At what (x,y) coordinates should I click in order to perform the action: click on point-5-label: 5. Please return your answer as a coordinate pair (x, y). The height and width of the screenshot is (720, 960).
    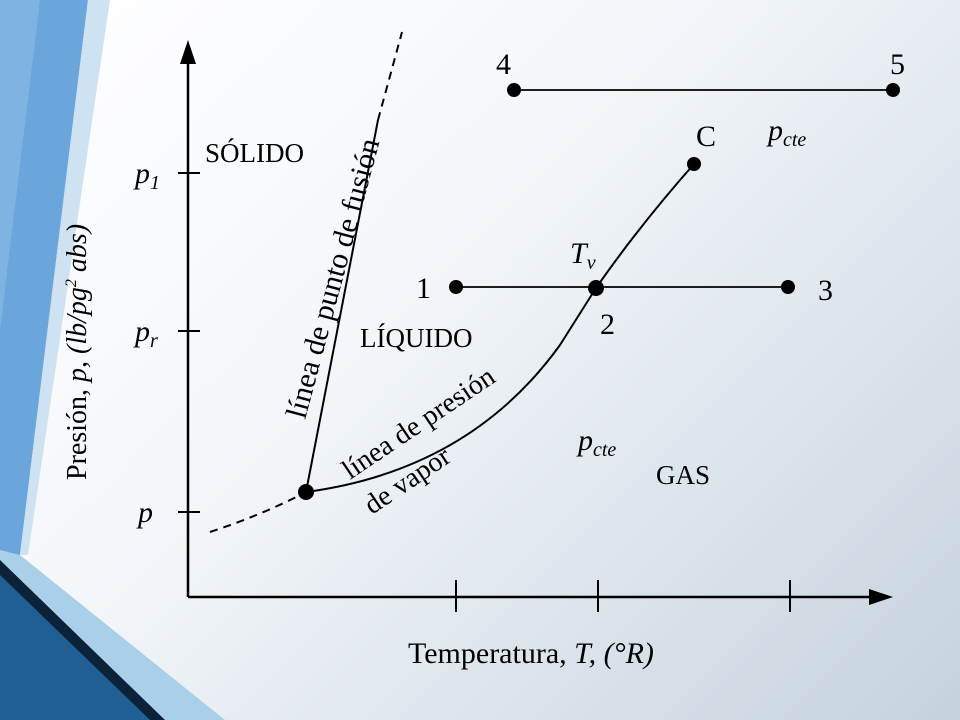
    Looking at the image, I should click on (897, 64).